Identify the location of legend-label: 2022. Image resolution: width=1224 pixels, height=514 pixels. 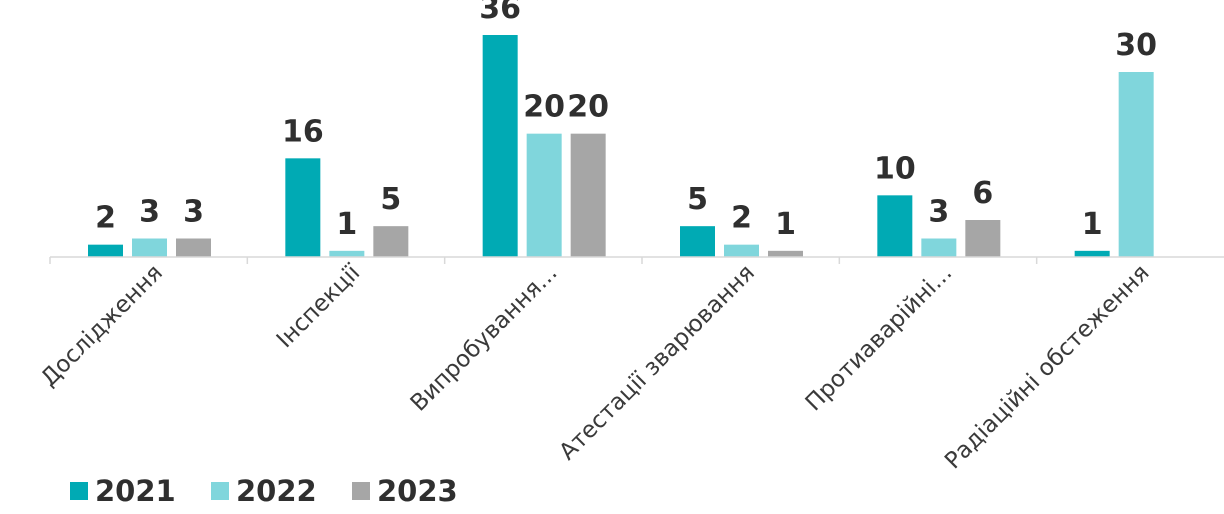
(276, 491).